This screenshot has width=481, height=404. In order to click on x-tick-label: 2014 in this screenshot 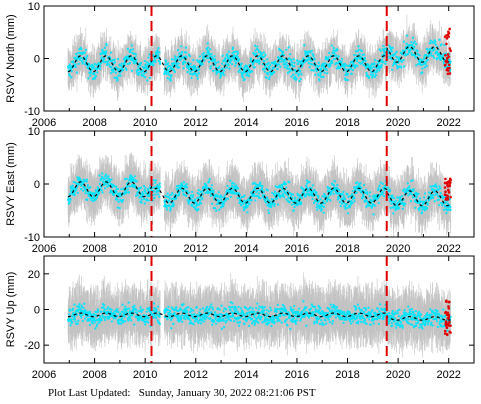, I will do `click(246, 123)`.